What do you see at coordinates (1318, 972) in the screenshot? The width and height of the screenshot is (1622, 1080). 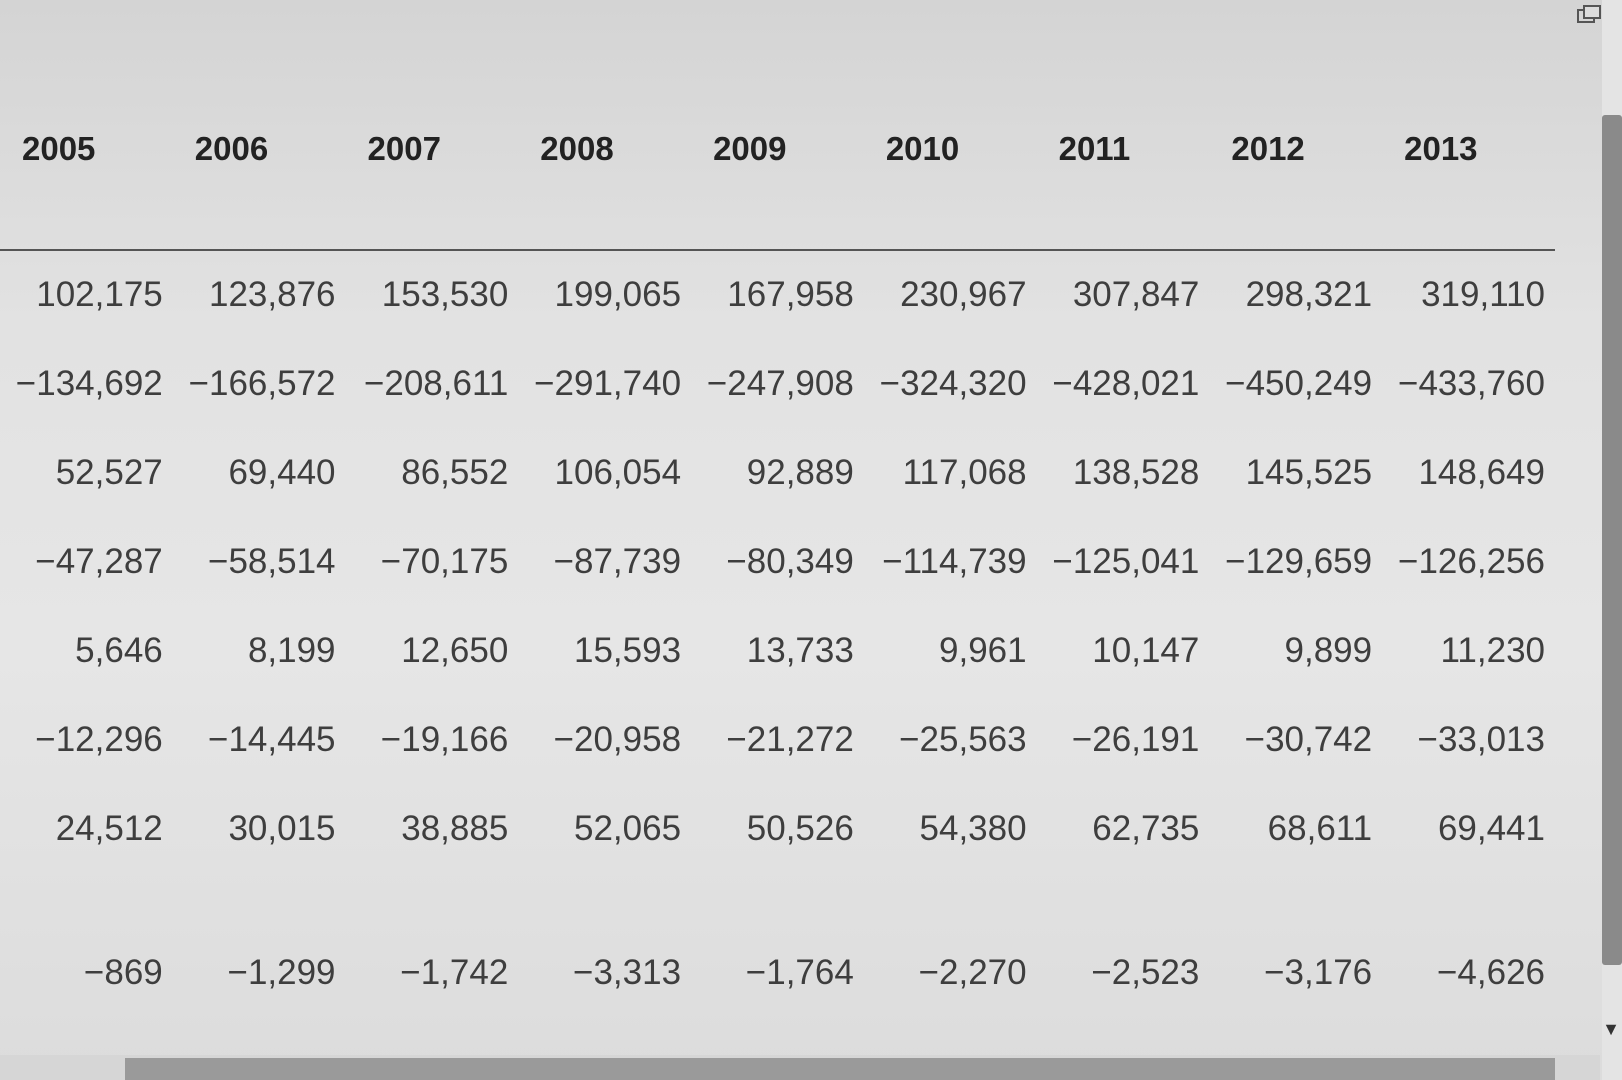 I see `table-cell: −3,176` at bounding box center [1318, 972].